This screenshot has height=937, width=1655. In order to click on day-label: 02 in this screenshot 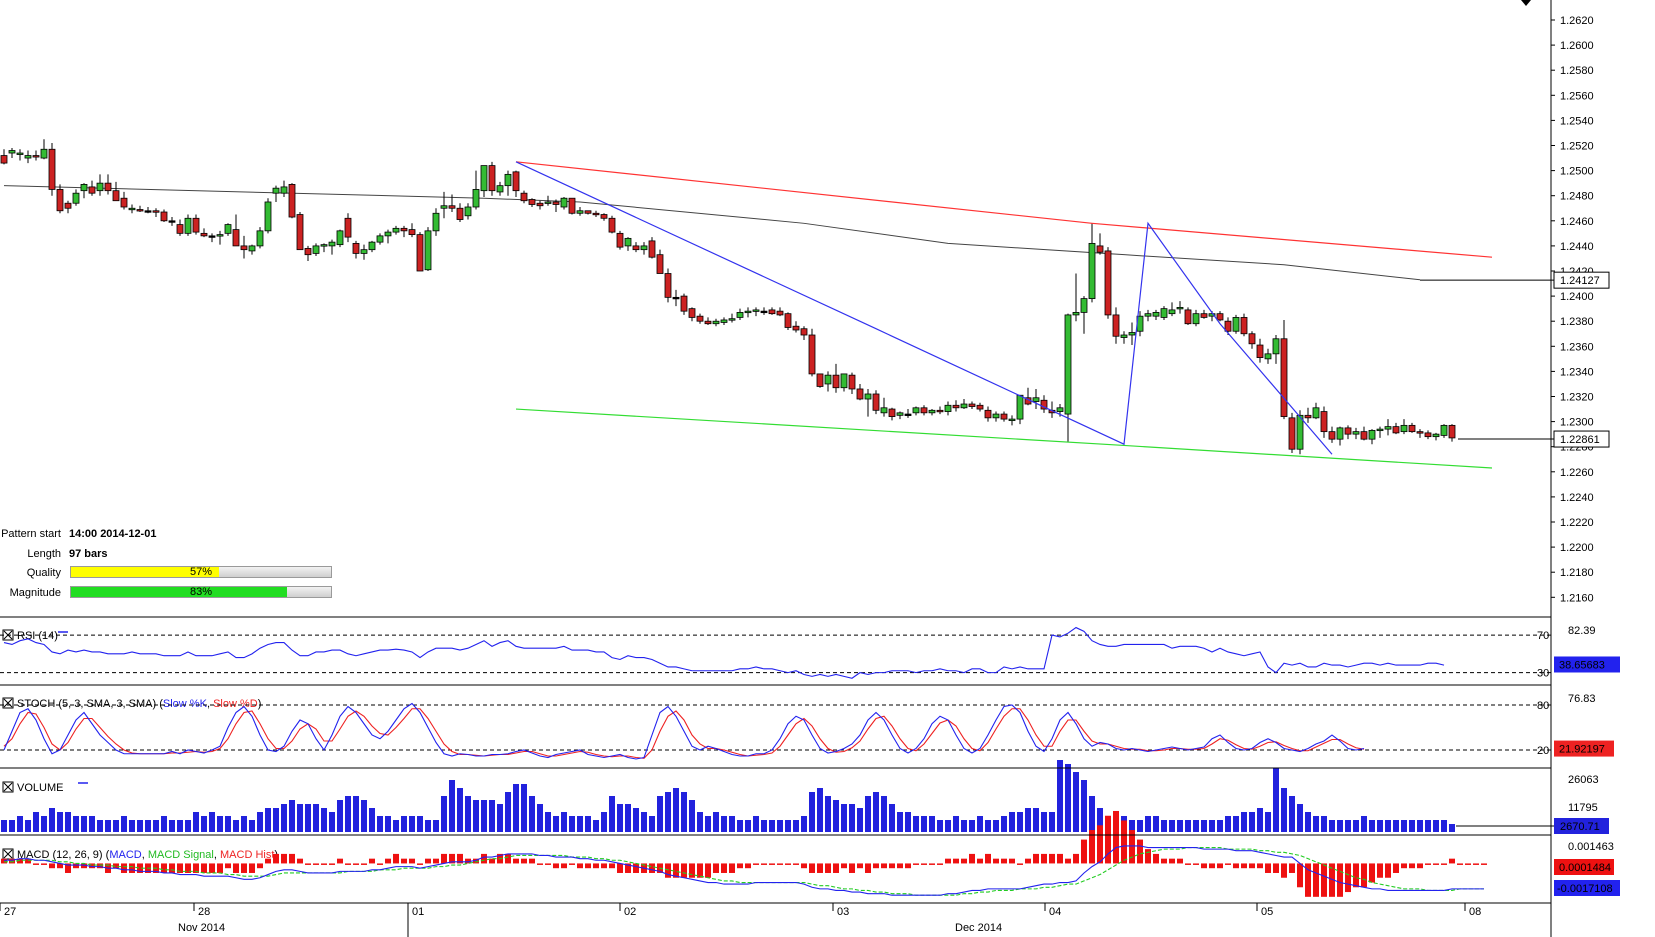, I will do `click(630, 912)`.